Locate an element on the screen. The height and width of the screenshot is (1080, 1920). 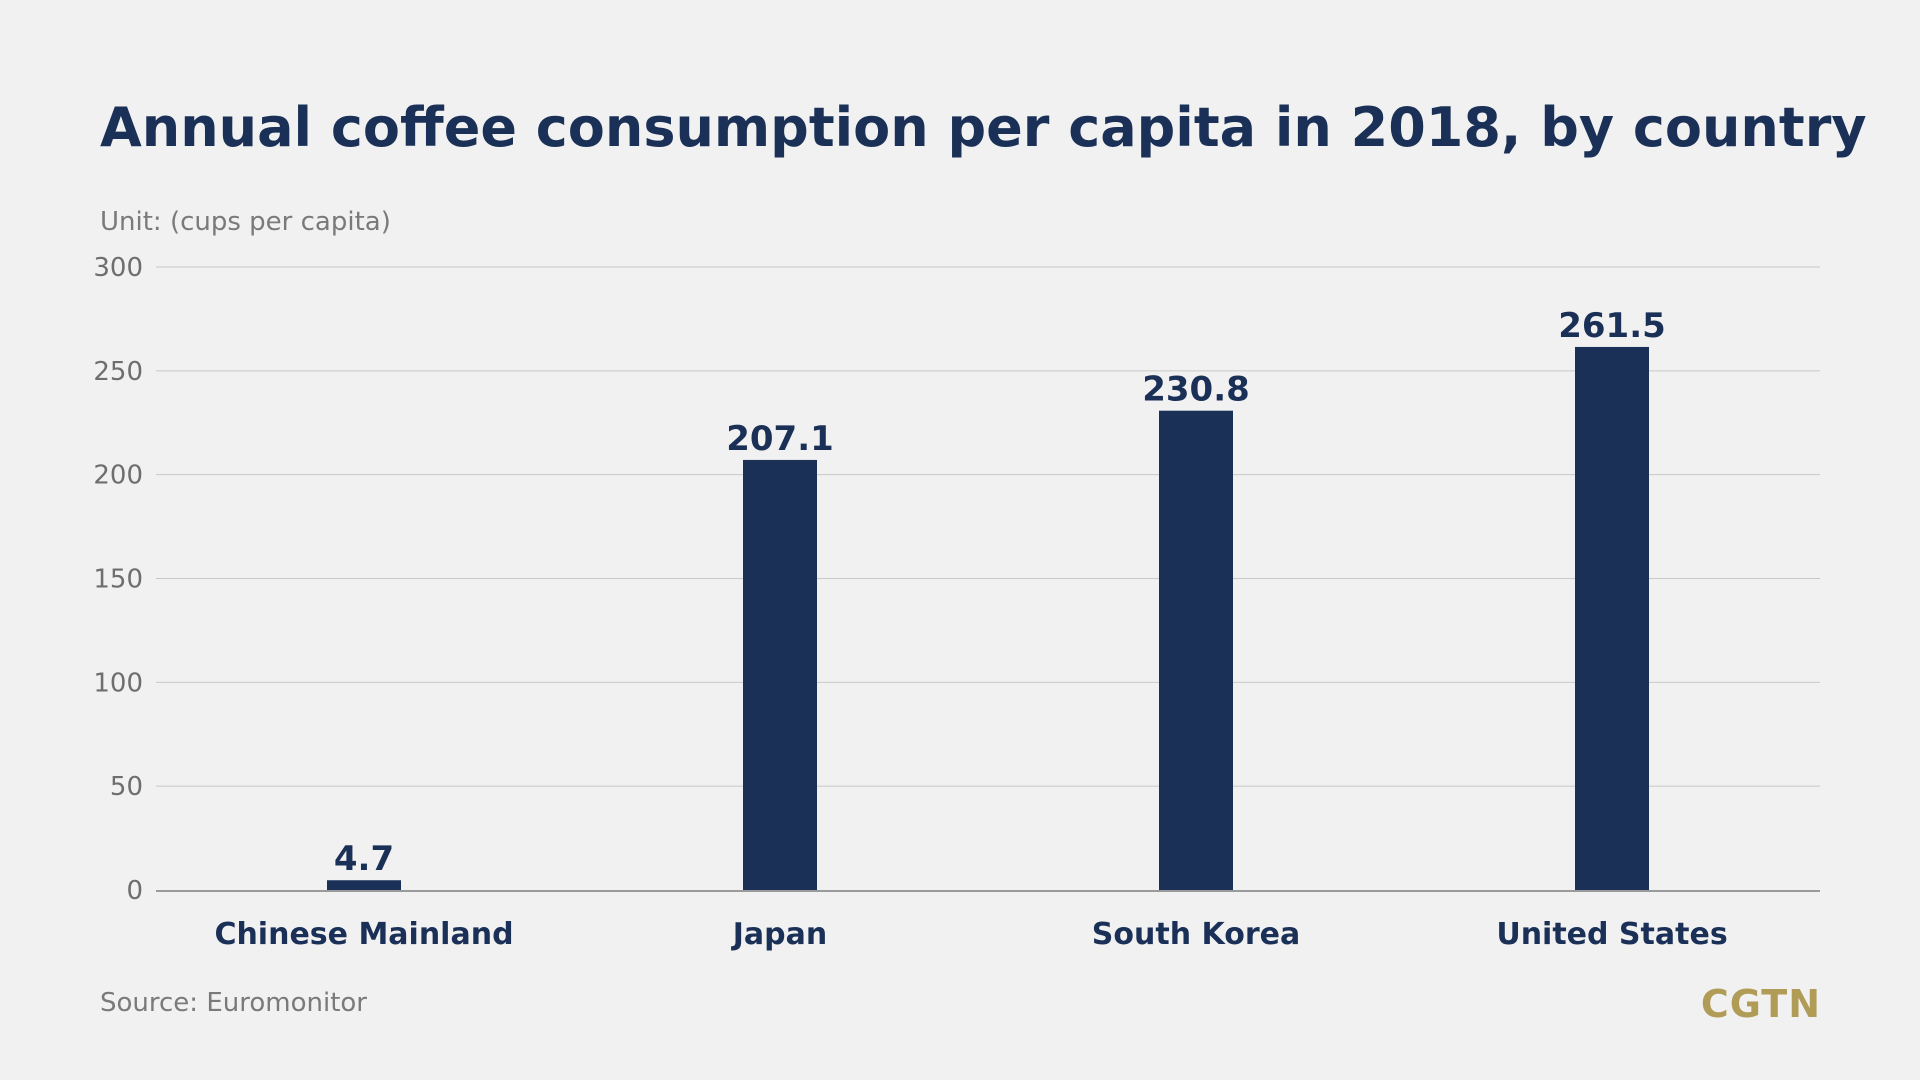
data-label: 230.8 is located at coordinates (1196, 390).